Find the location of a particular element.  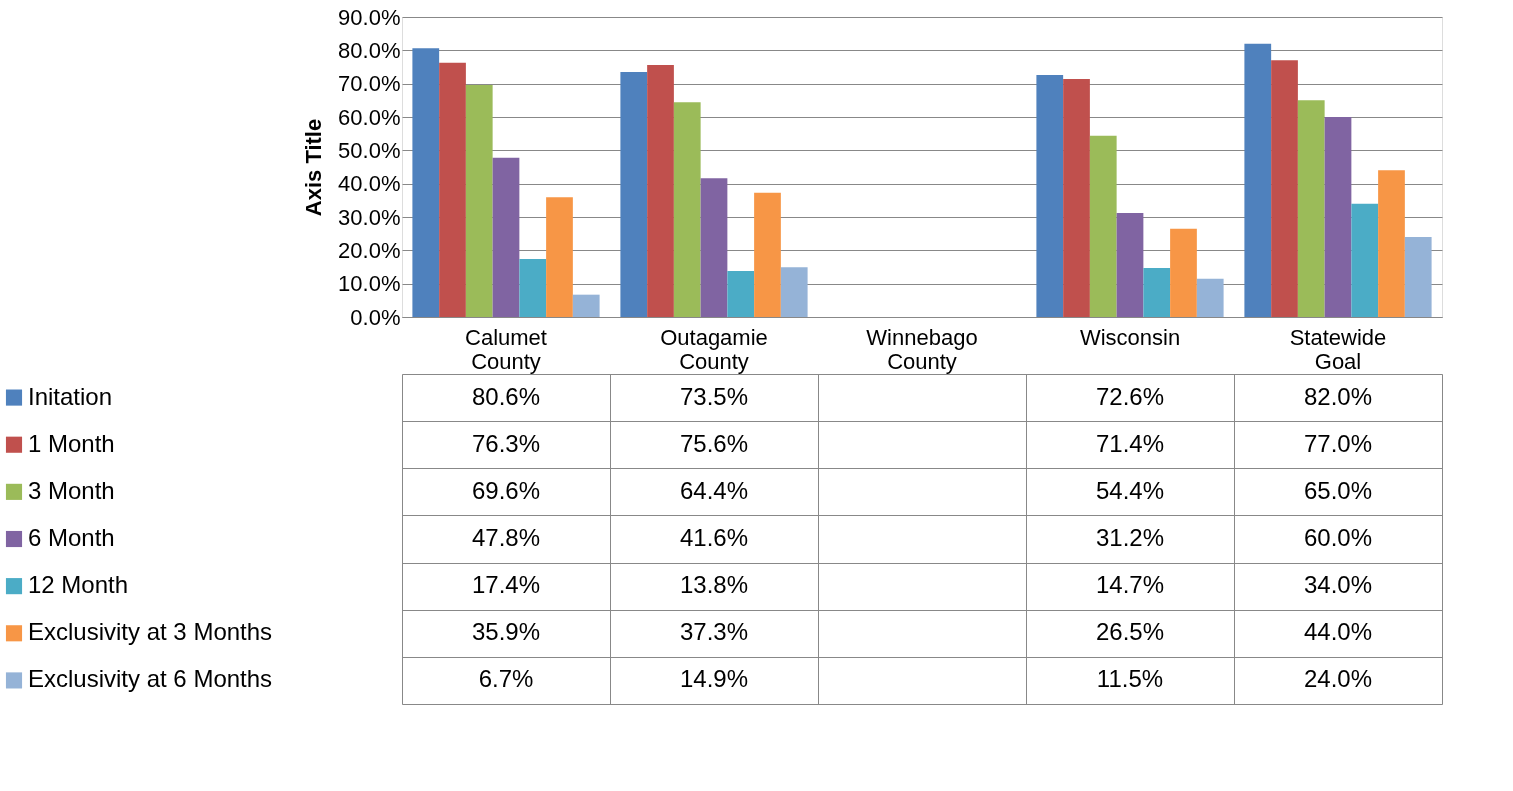

data-label: 76.3% is located at coordinates (506, 443).